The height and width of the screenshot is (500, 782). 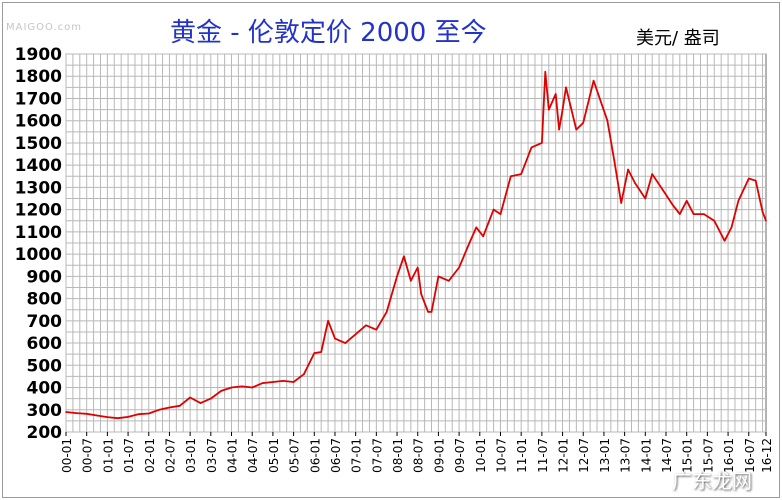 What do you see at coordinates (45, 411) in the screenshot?
I see `y-tick-label: 300` at bounding box center [45, 411].